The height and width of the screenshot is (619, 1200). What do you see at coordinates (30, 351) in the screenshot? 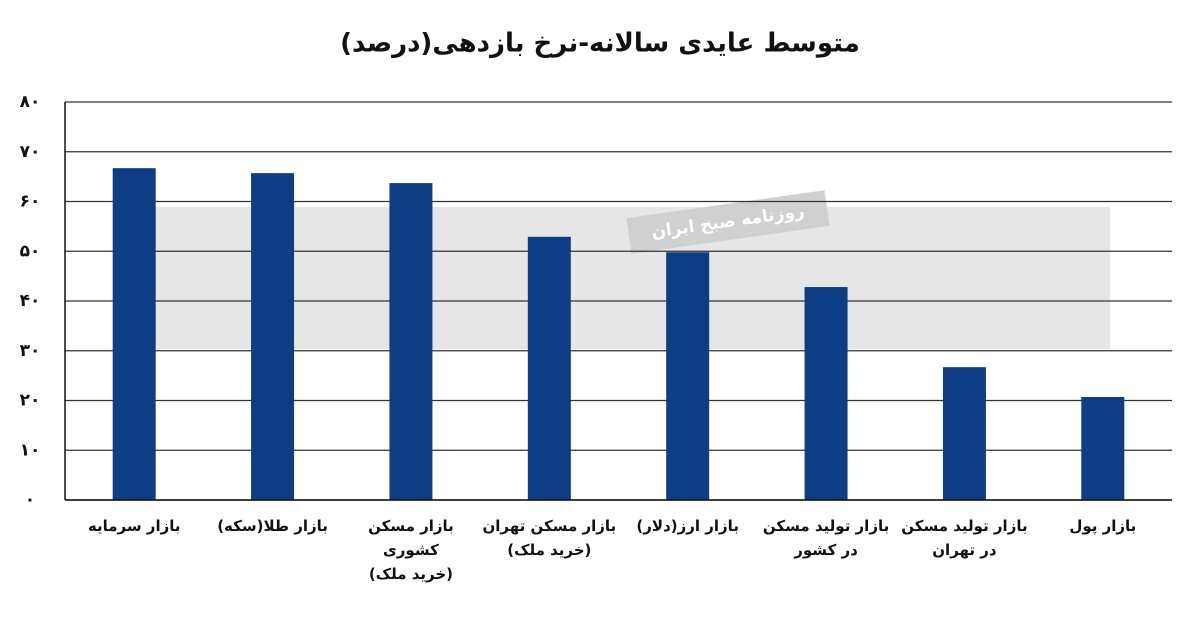
I see `y-tick-label: ۳۰` at bounding box center [30, 351].